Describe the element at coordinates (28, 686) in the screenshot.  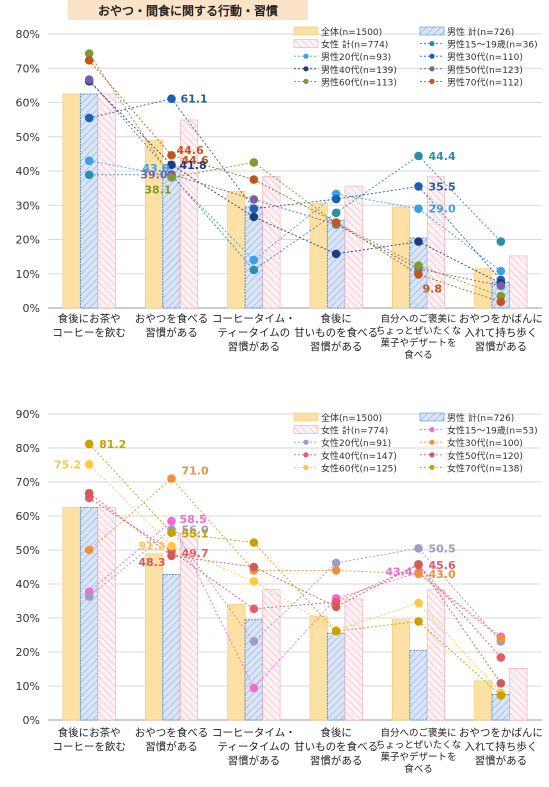
I see `y-tick-label: 10%` at that location.